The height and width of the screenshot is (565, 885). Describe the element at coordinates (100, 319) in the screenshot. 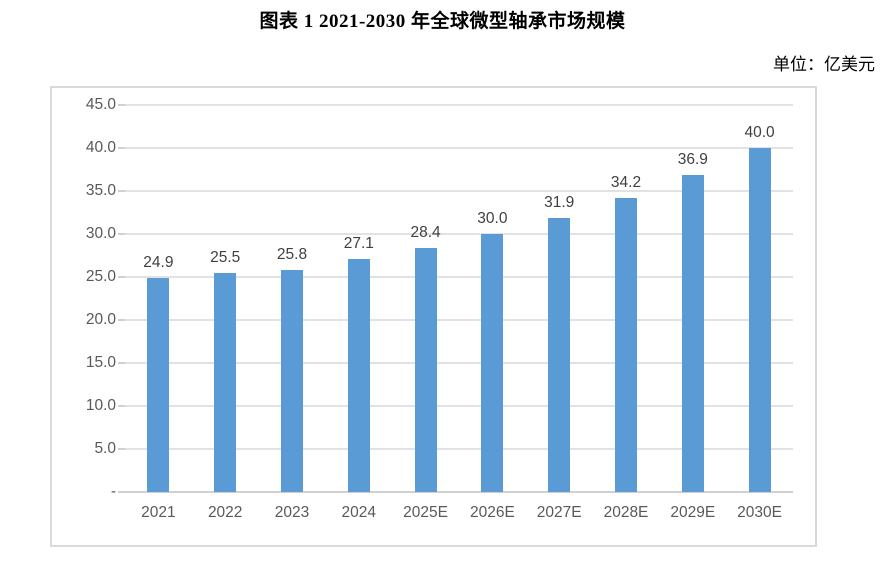

I see `y-axis-tick-label: 20.0` at that location.